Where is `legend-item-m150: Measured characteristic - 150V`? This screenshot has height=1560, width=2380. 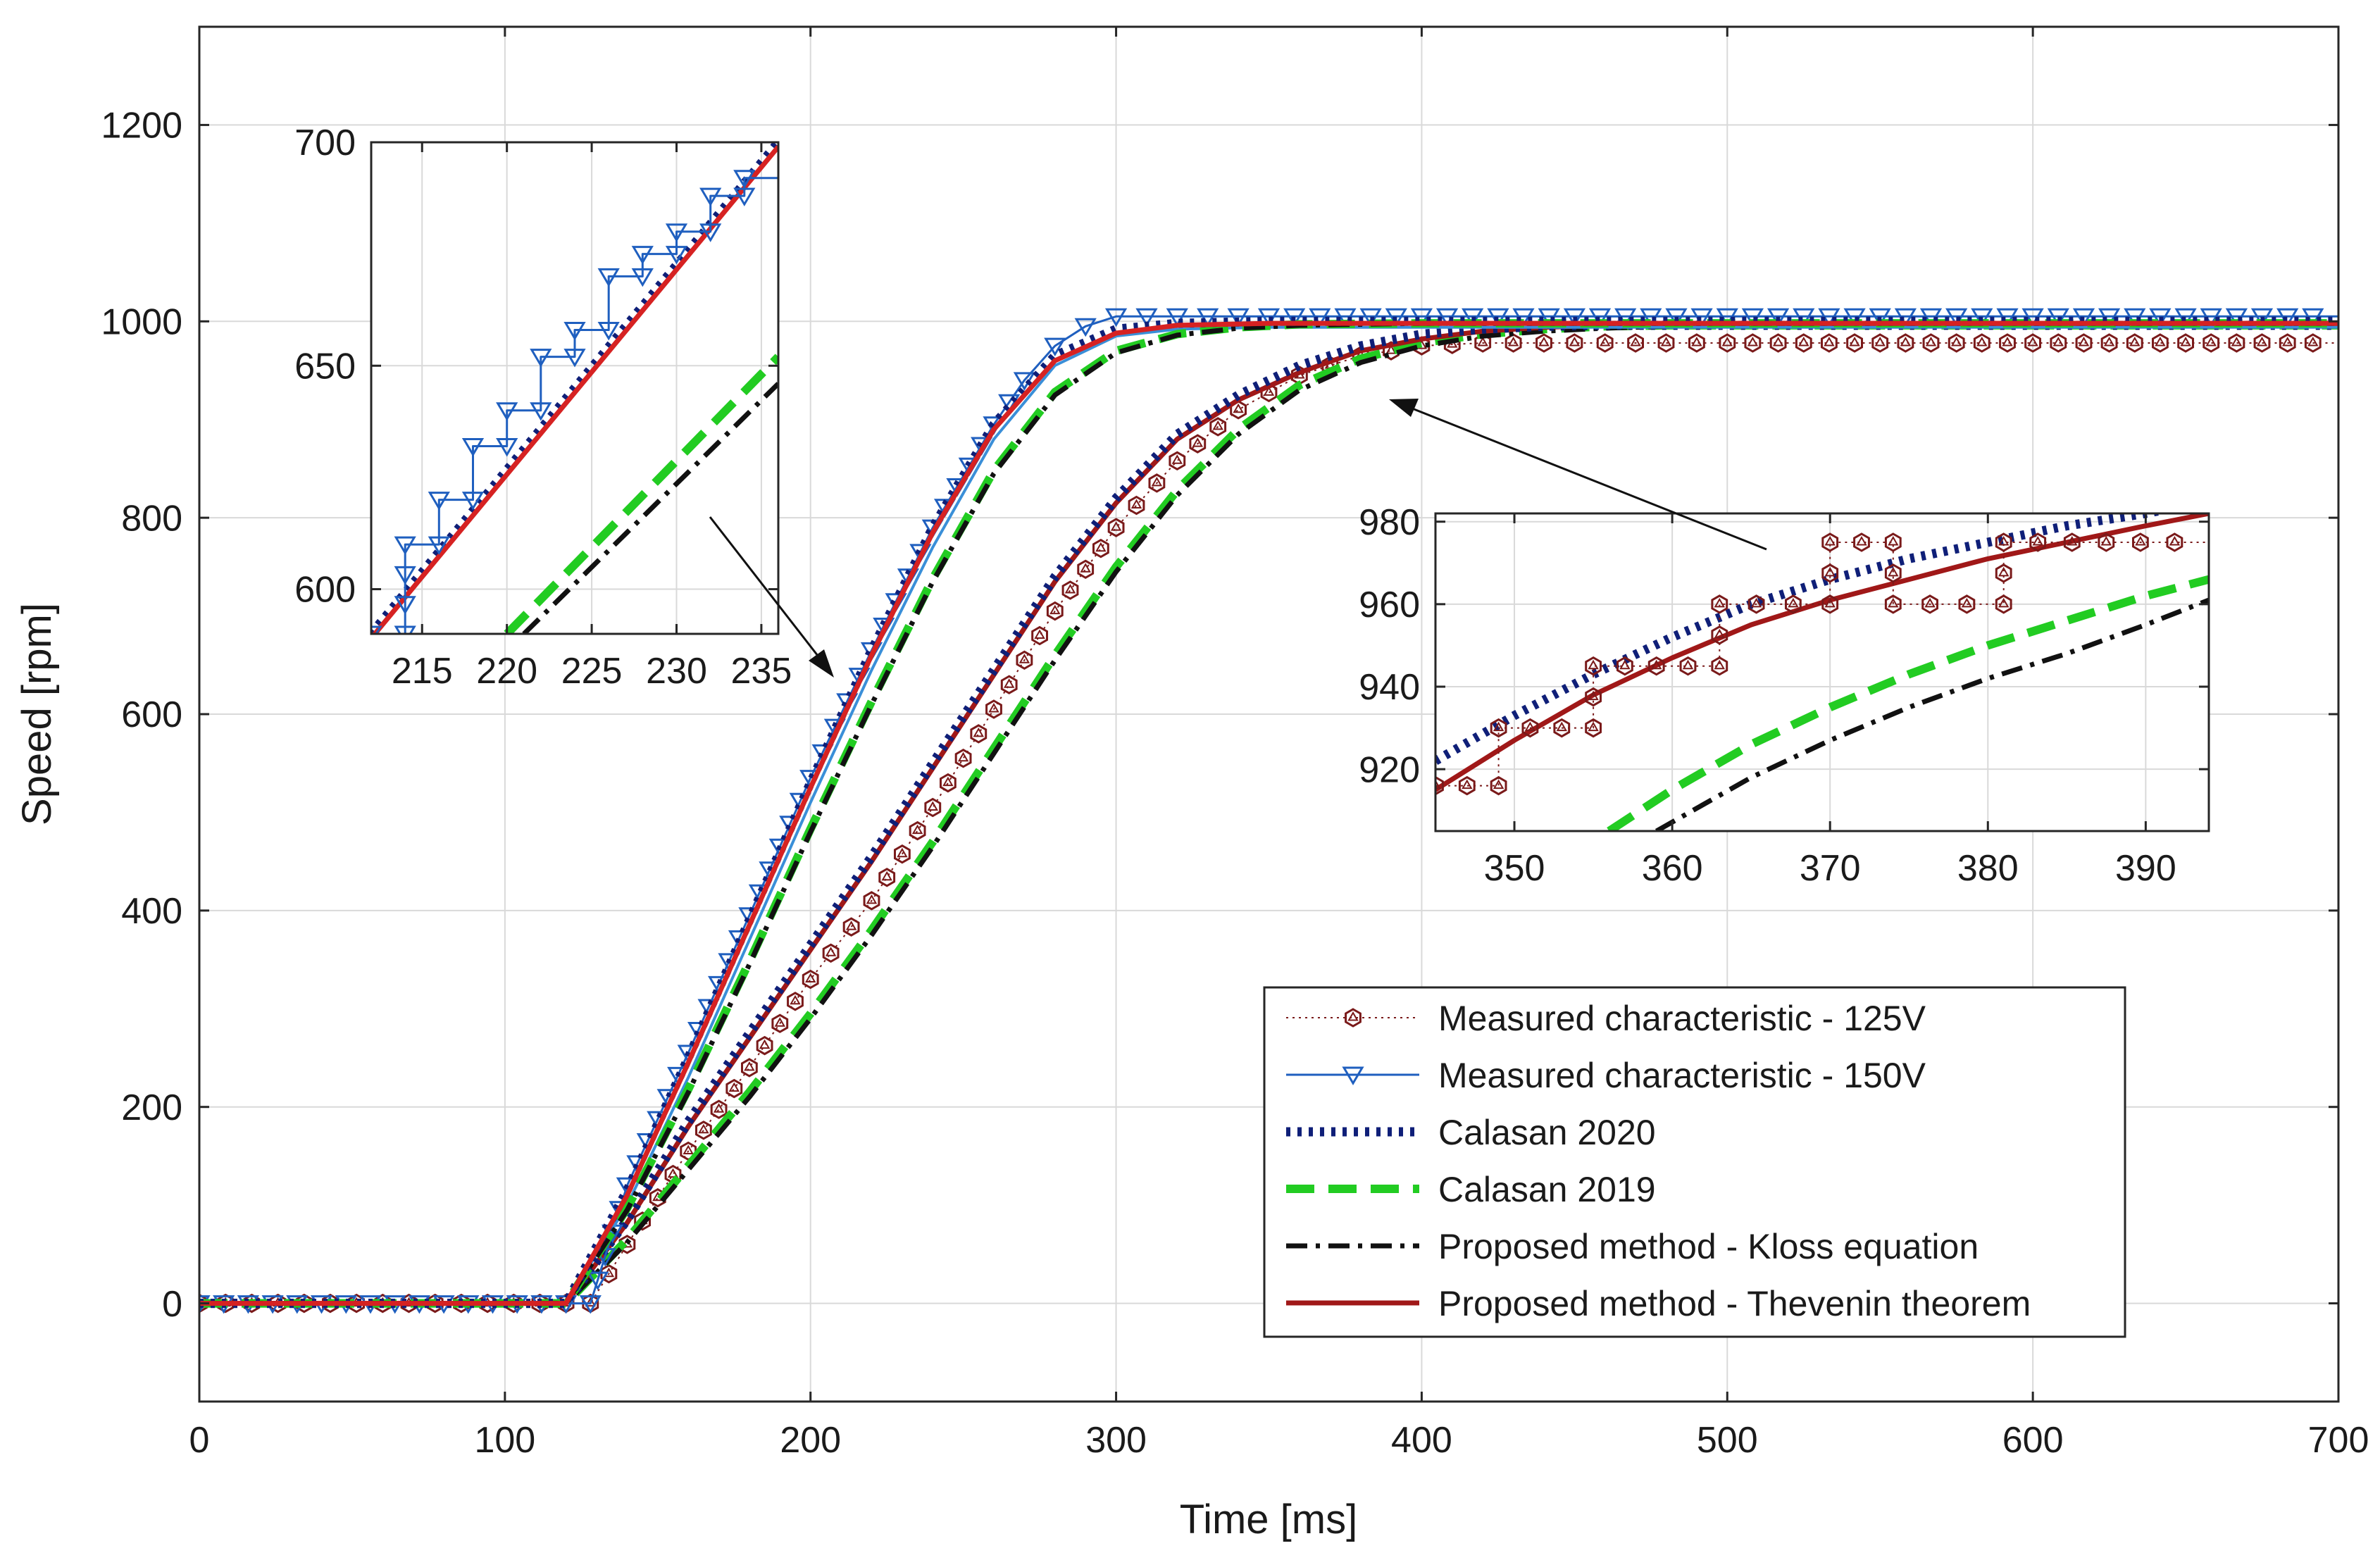
legend-item-m150: Measured characteristic - 150V is located at coordinates (1606, 1075).